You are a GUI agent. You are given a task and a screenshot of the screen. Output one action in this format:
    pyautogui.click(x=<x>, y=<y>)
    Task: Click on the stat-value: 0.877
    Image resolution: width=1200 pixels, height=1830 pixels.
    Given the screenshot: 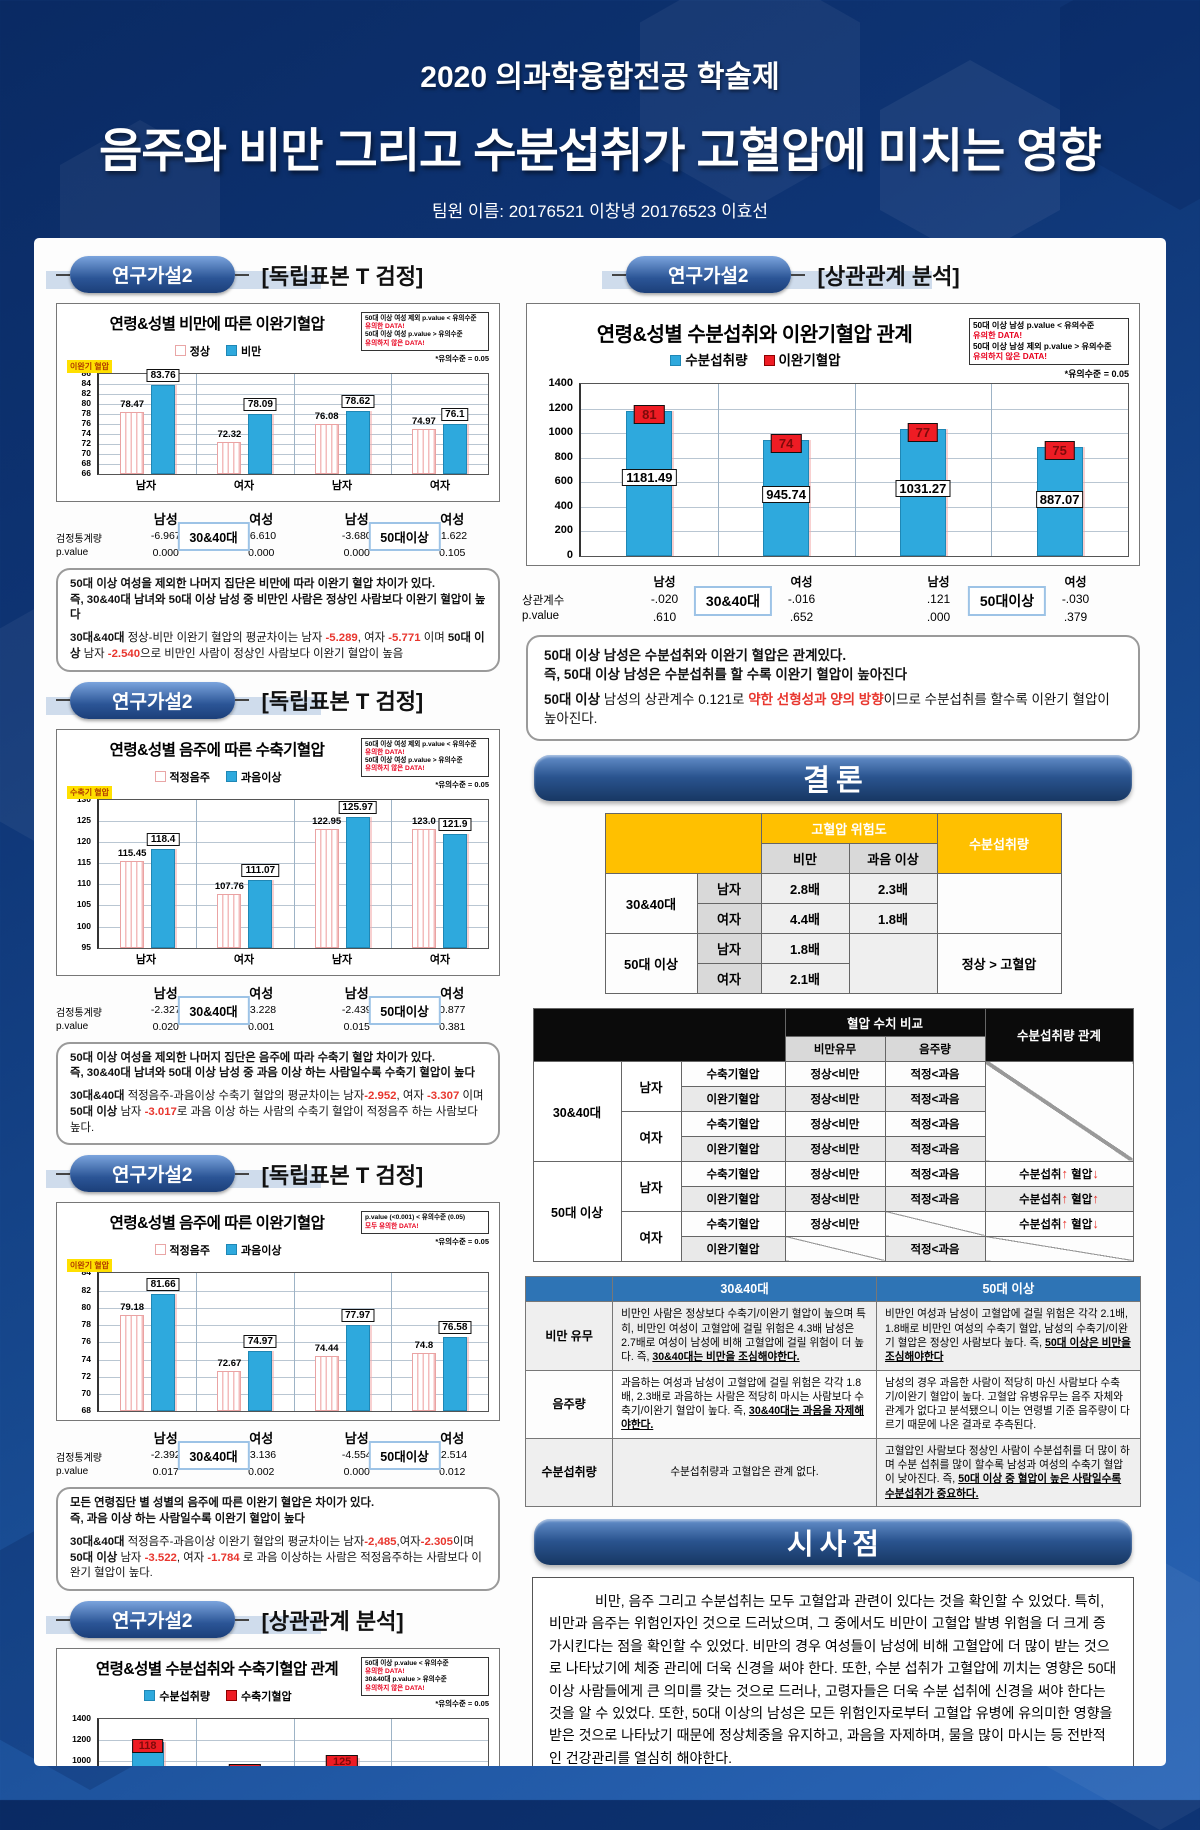 What is the action you would take?
    pyautogui.click(x=452, y=1009)
    